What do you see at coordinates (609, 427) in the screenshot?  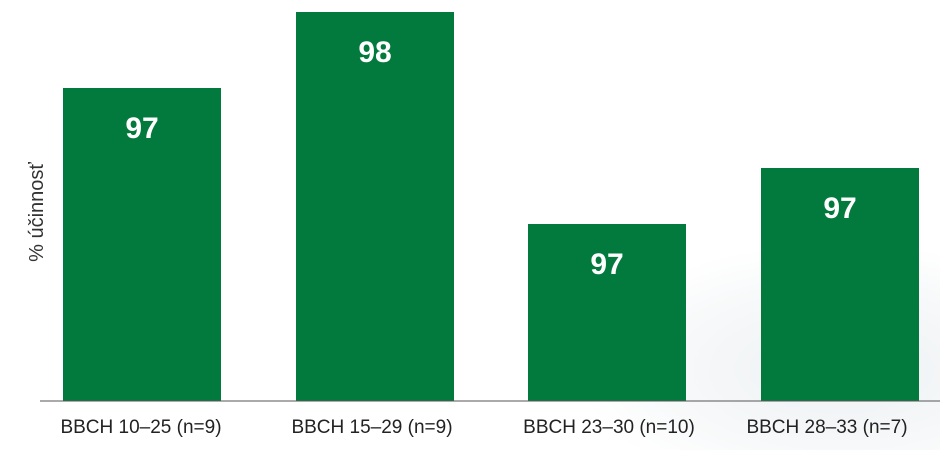 I see `x-tick-label-3: BBCH 23–30 (n=10)` at bounding box center [609, 427].